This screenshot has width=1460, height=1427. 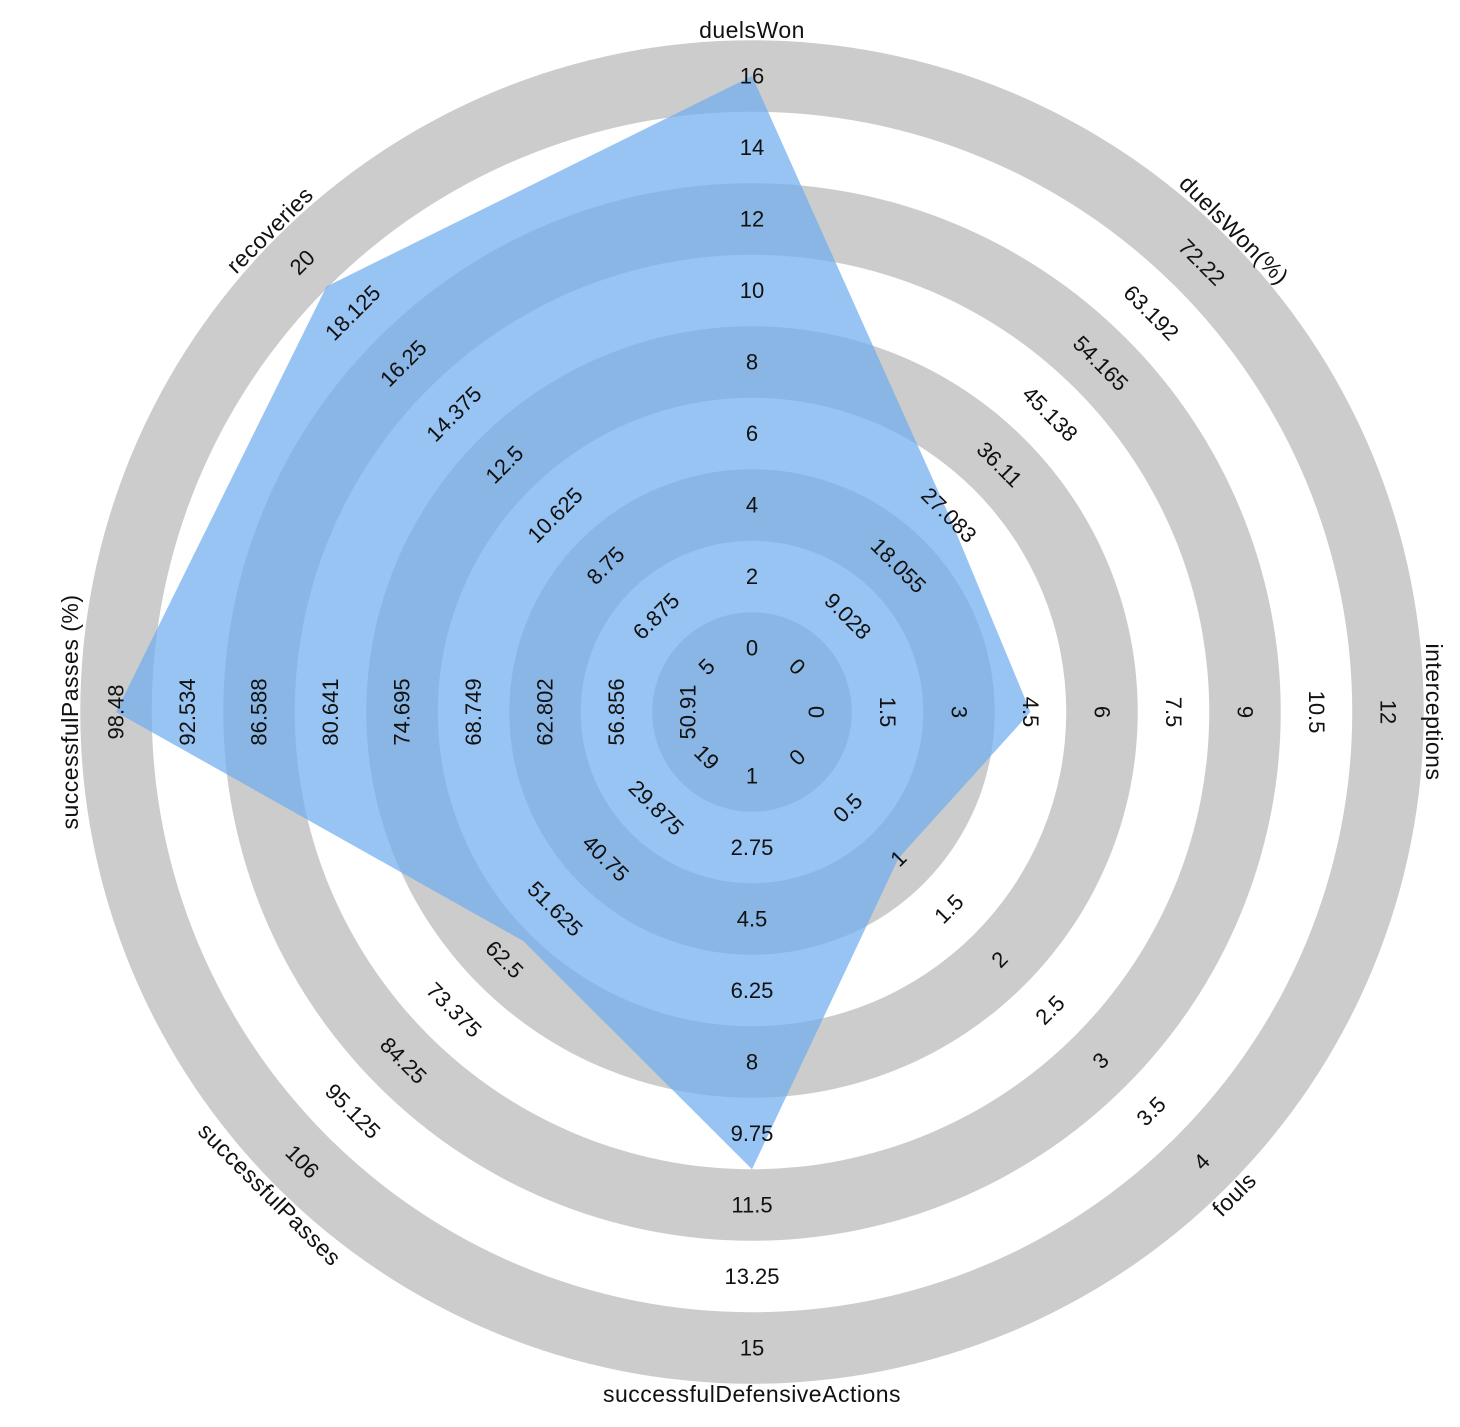 What do you see at coordinates (752, 847) in the screenshot?
I see `tick-label-successfuldefensiveactions-1: 2.75` at bounding box center [752, 847].